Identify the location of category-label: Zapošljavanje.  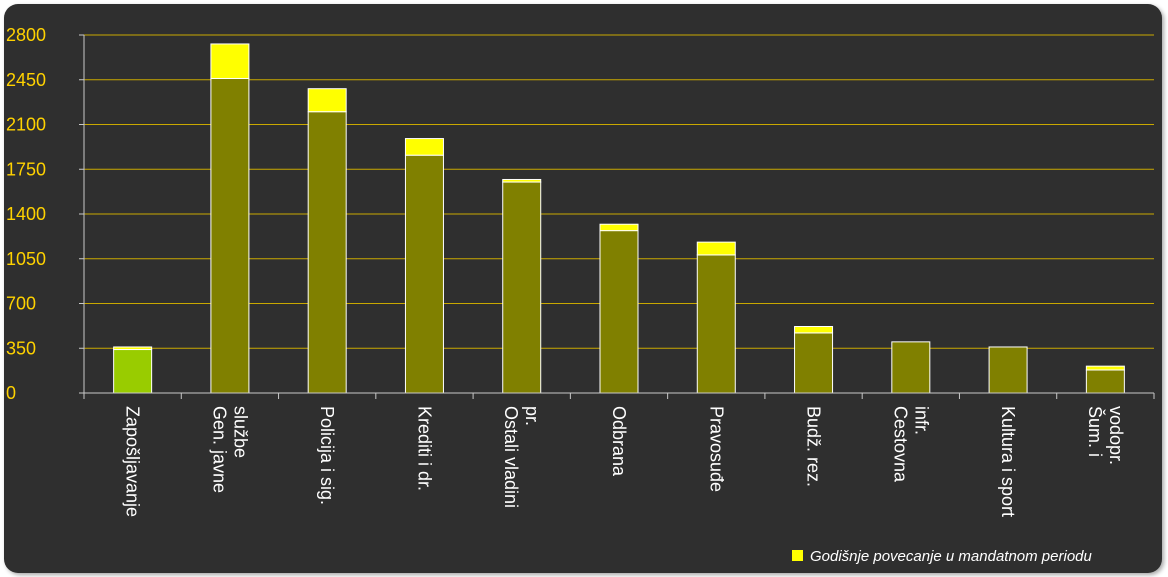
(133, 461).